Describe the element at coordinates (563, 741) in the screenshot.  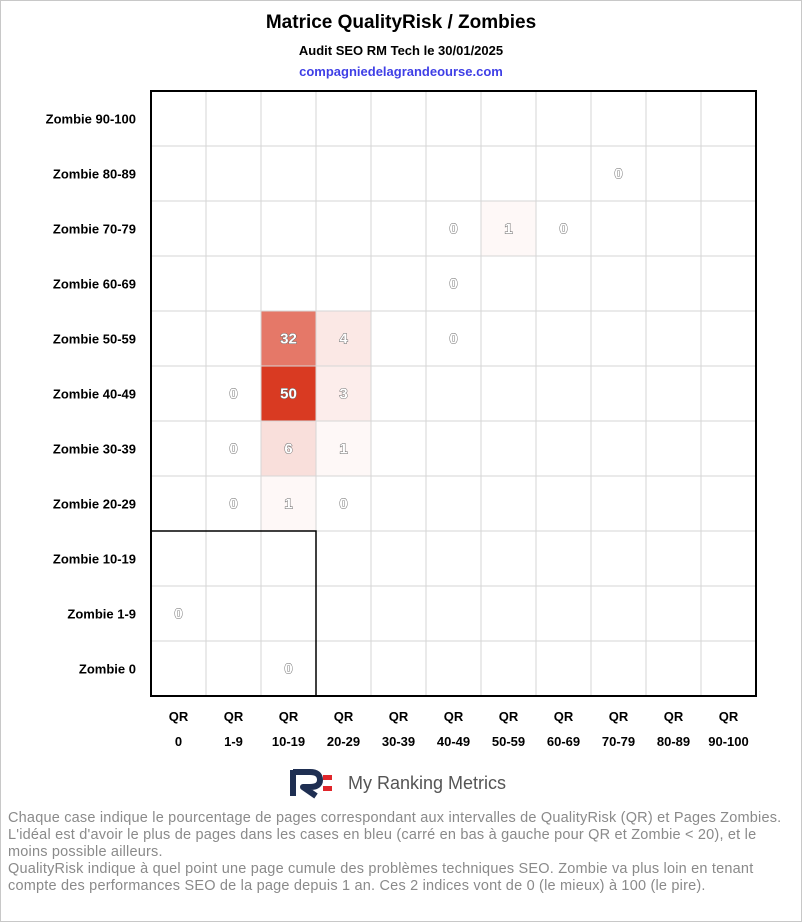
I see `x-tick-label: 60-69` at that location.